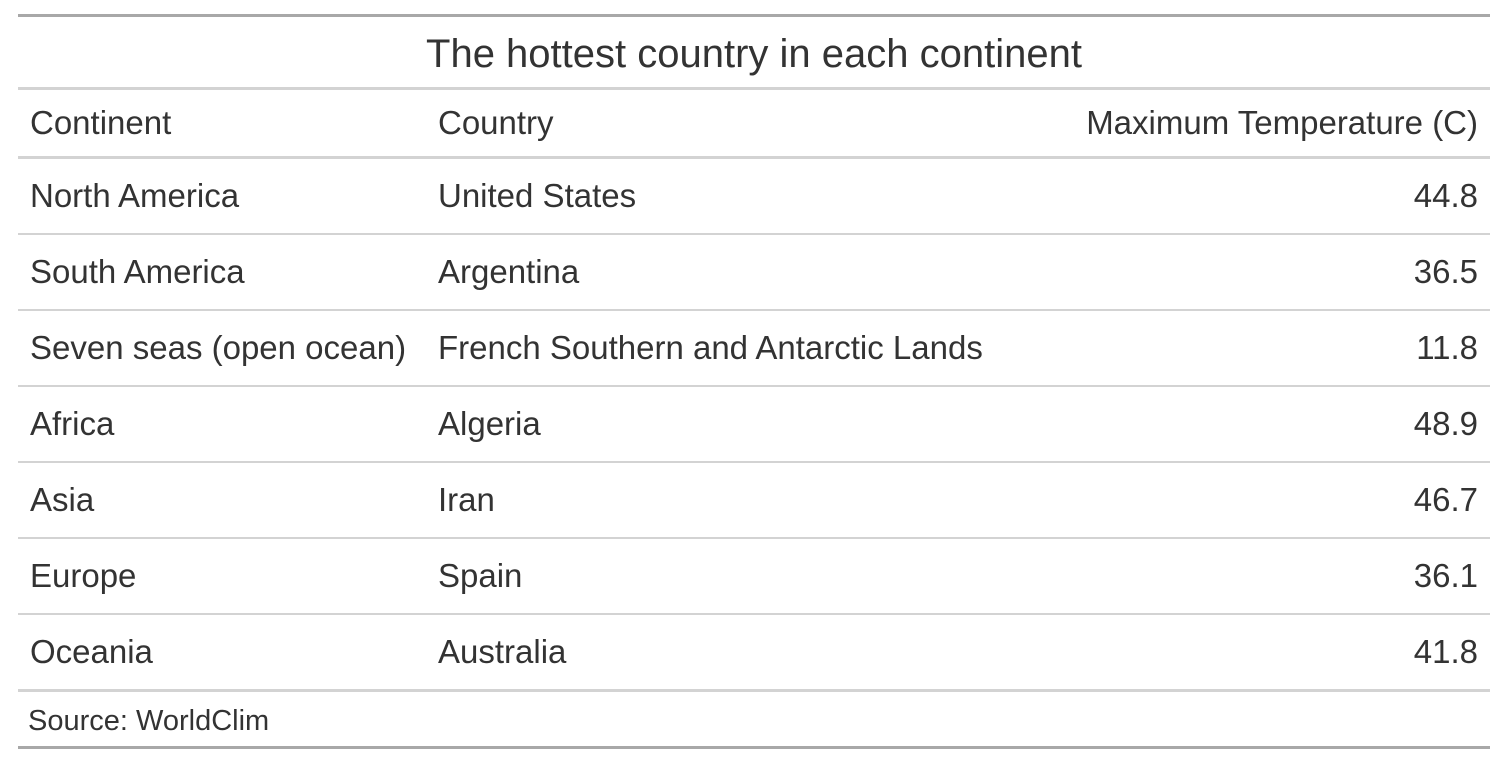  Describe the element at coordinates (537, 195) in the screenshot. I see `cell-country: United States` at that location.